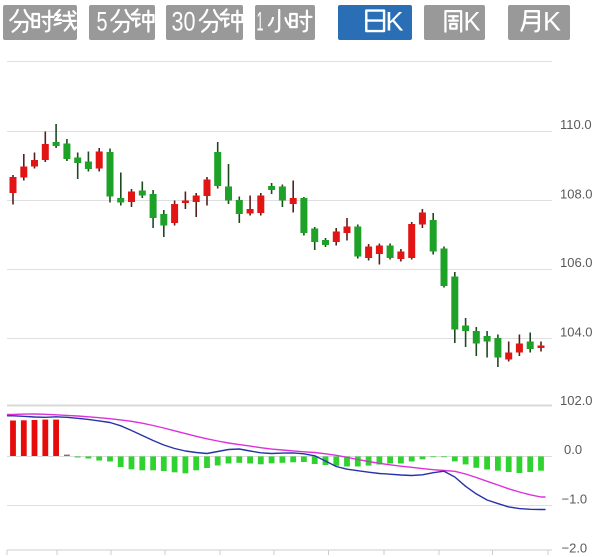  Describe the element at coordinates (575, 547) in the screenshot. I see `svg-text: −2.0` at that location.